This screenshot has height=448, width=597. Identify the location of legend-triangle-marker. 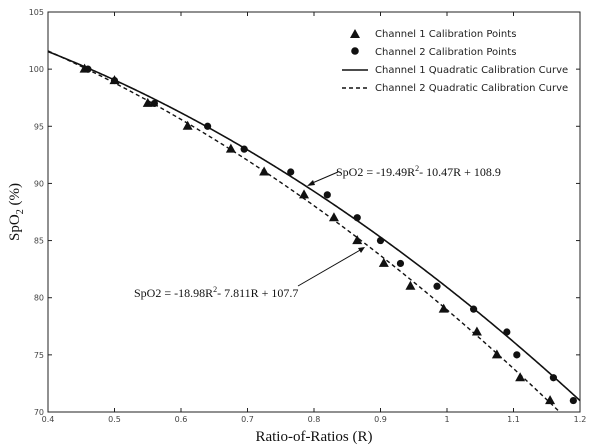
(355, 33).